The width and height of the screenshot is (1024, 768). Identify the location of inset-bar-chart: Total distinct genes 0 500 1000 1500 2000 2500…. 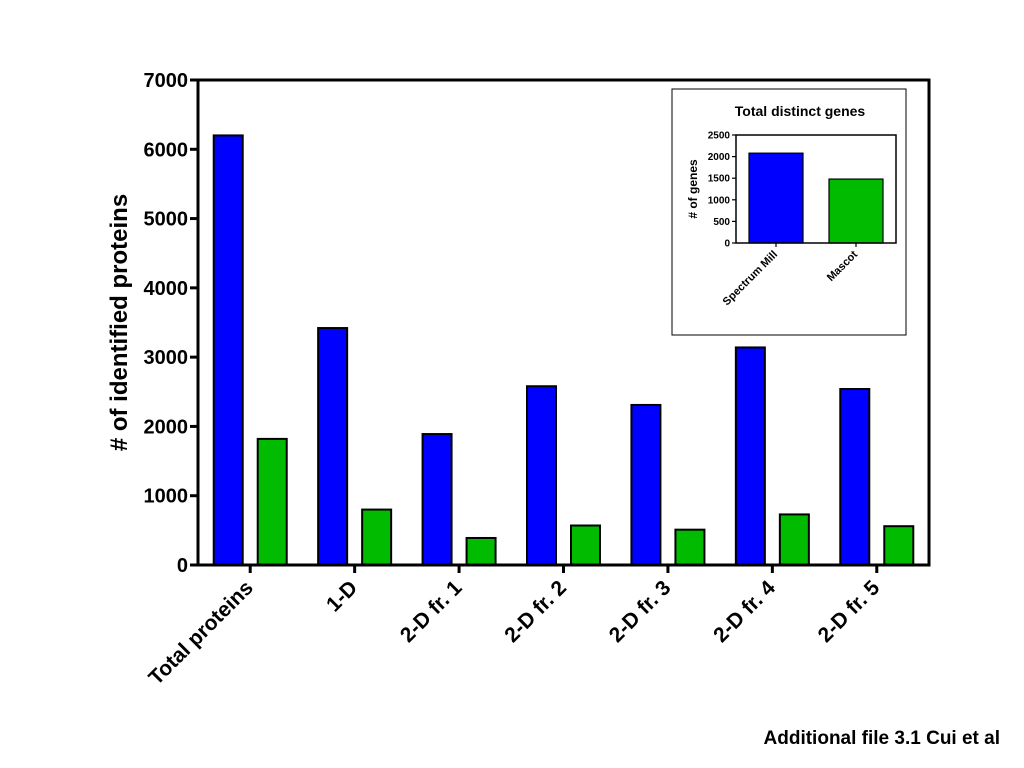
(789, 212).